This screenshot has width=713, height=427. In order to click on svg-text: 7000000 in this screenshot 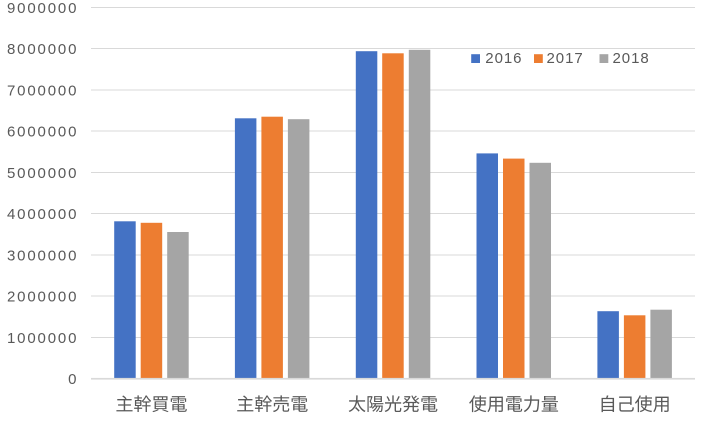, I will do `click(42, 90)`.